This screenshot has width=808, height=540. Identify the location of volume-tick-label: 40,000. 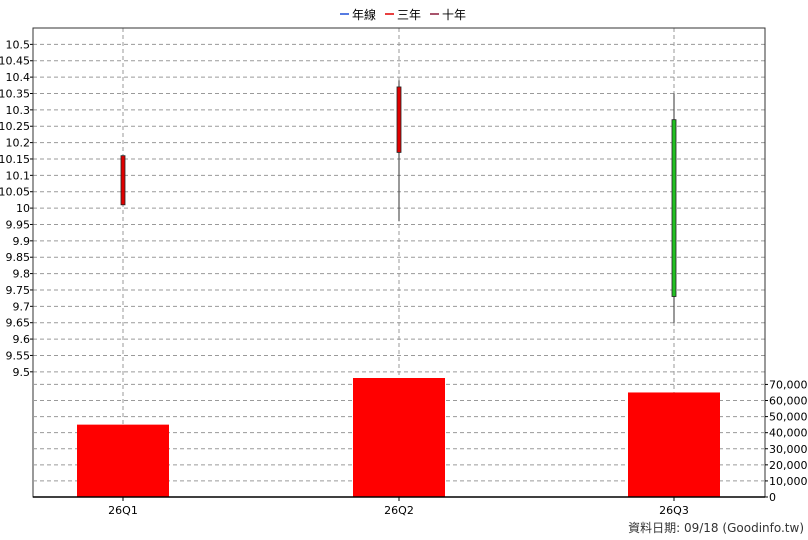
(788, 433).